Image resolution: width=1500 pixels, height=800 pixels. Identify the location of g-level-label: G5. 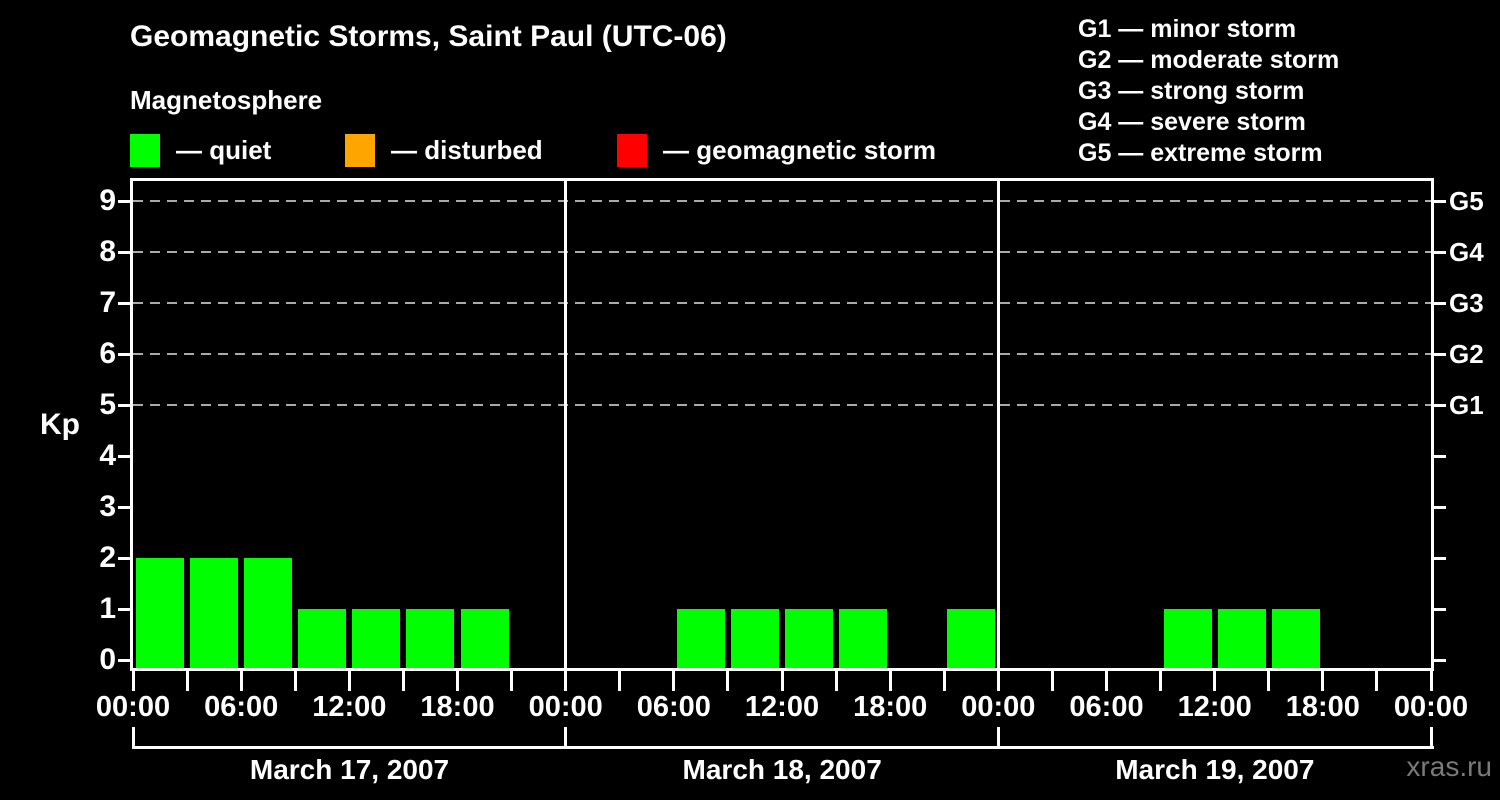
(1466, 201).